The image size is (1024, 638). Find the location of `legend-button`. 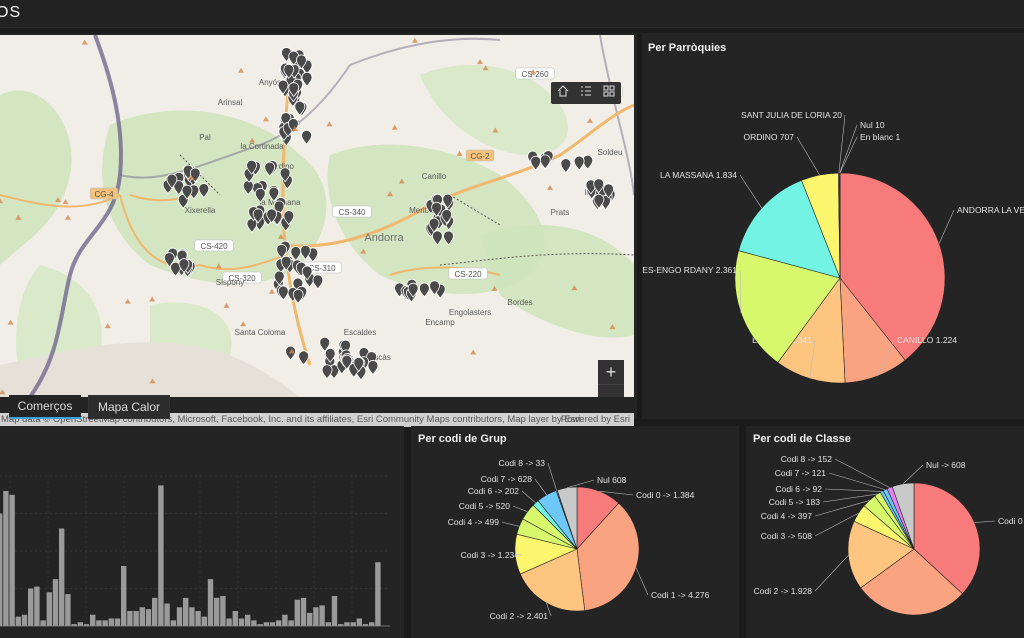

legend-button is located at coordinates (585, 93).